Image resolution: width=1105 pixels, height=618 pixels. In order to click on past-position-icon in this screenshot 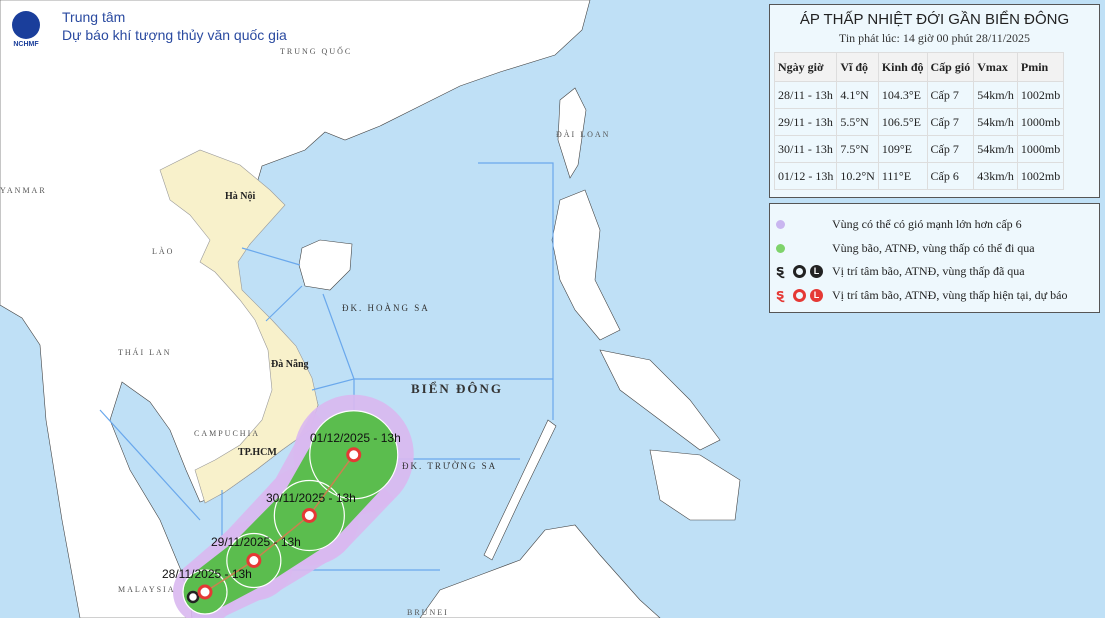, I will do `click(193, 597)`.